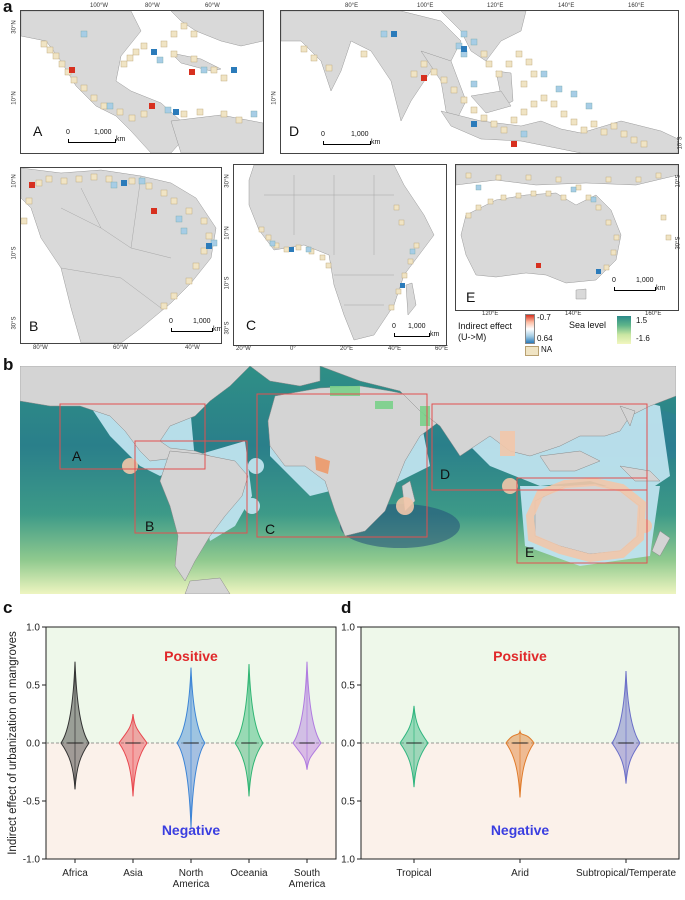 The height and width of the screenshot is (900, 685). What do you see at coordinates (678, 181) in the screenshot?
I see `inset-e-tick-right-0: 10°S` at bounding box center [678, 181].